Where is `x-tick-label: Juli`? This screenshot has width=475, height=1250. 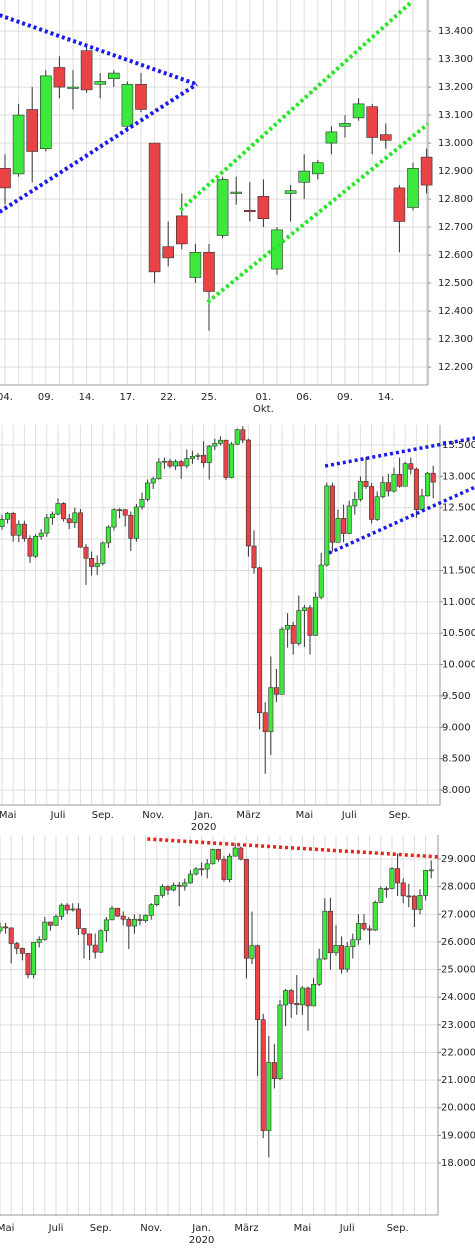
x-tick-label: Juli is located at coordinates (349, 815).